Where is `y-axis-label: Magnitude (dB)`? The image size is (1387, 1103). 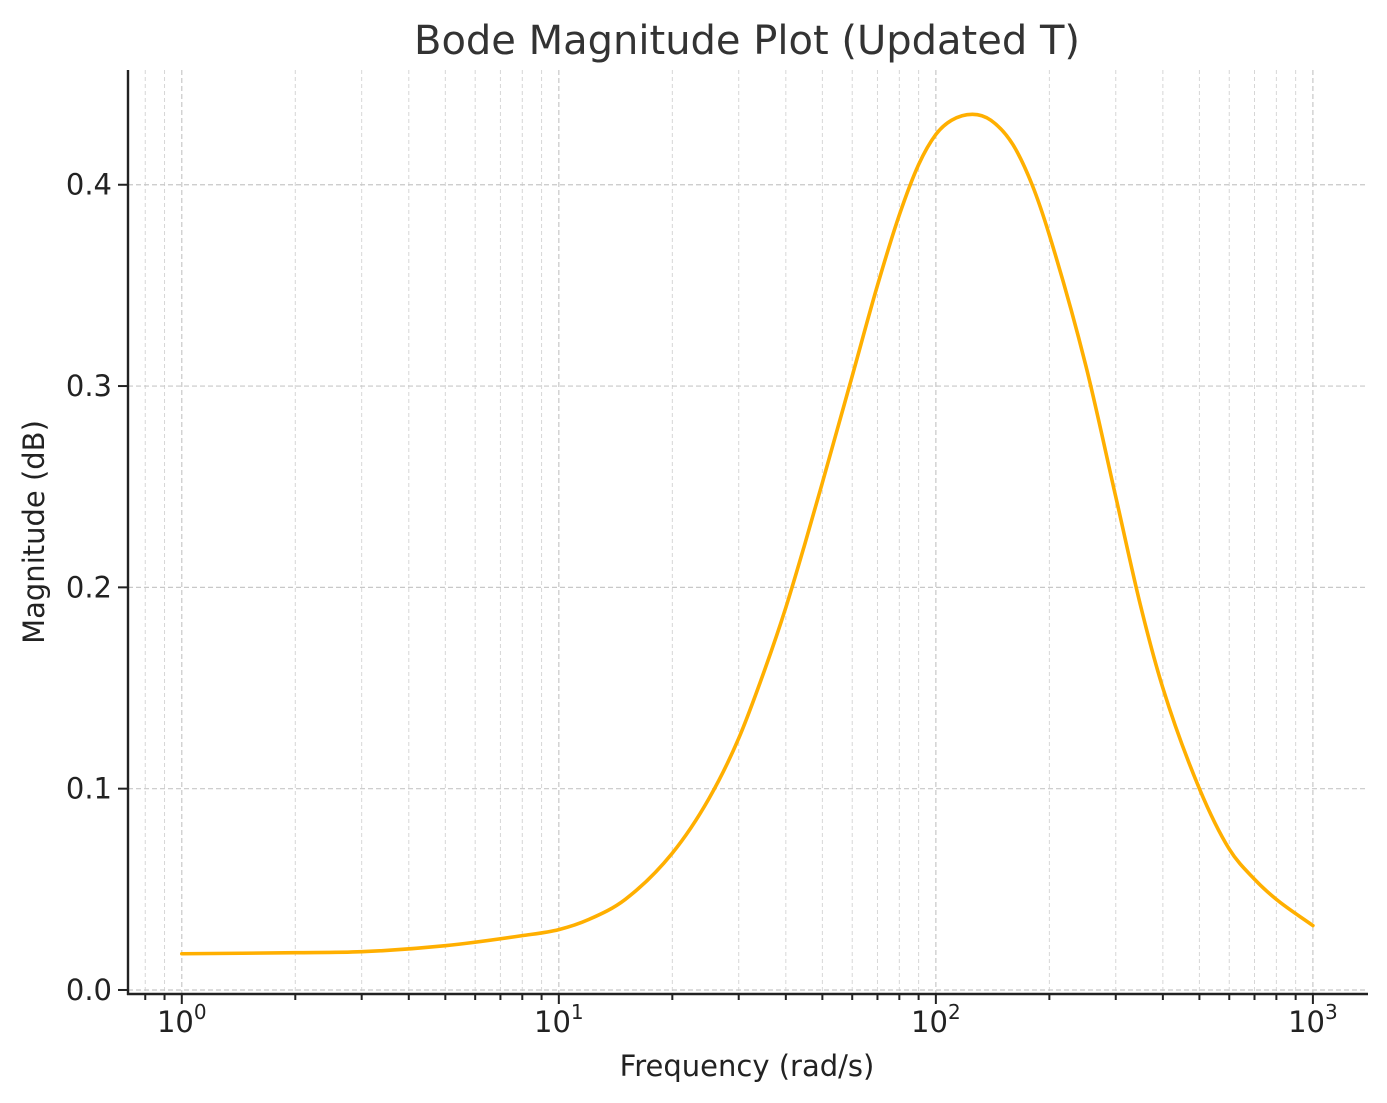
y-axis-label: Magnitude (dB) is located at coordinates (34, 532).